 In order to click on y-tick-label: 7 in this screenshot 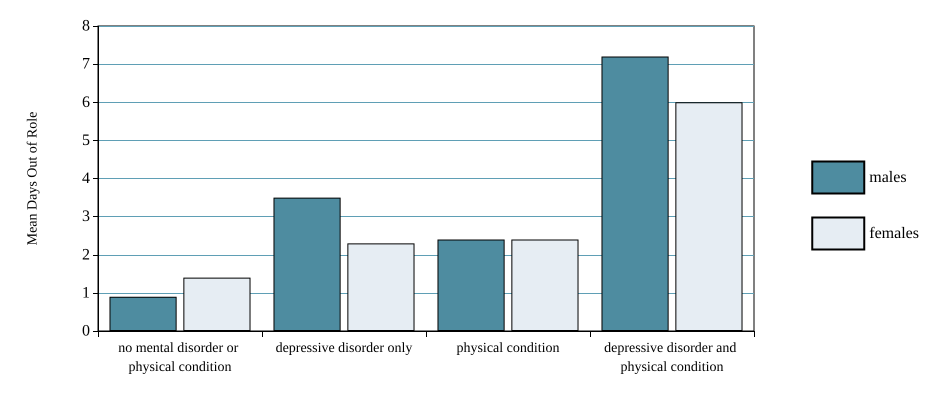, I will do `click(86, 64)`.